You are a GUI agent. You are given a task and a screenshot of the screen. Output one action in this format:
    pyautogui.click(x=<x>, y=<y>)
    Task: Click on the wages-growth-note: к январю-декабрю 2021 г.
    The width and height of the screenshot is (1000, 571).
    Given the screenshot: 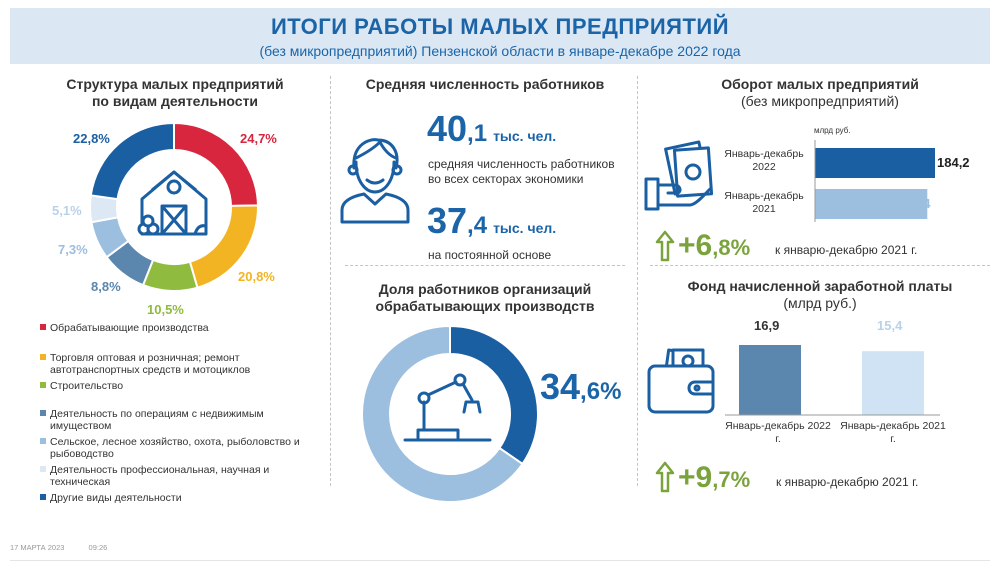 What is the action you would take?
    pyautogui.click(x=847, y=482)
    